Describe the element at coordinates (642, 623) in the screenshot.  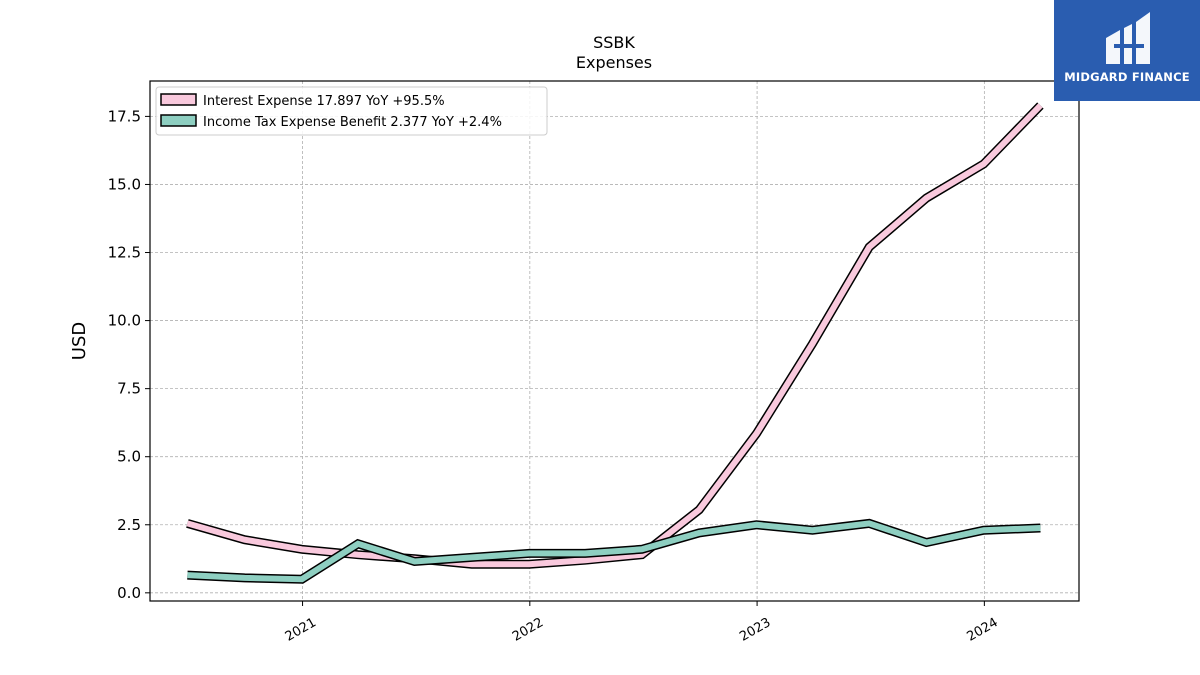
I see `x-axis-ticks: 2021 2022 2023 2024` at that location.